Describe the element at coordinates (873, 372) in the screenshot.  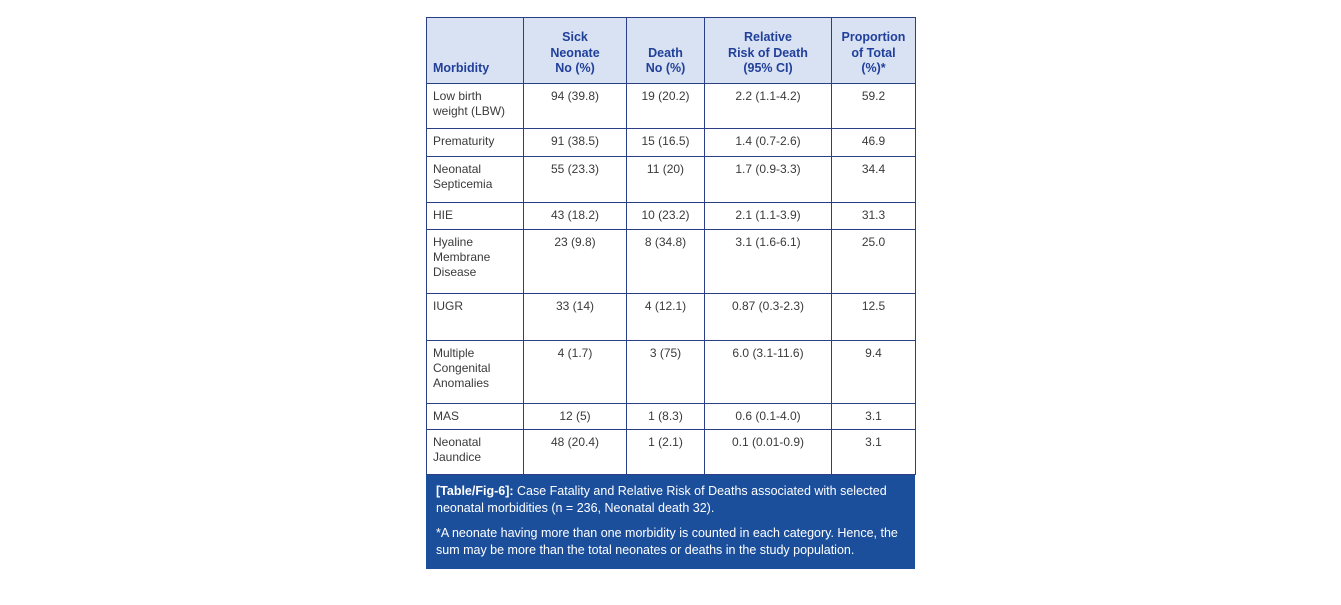
I see `cell-proportion: 9.4` at that location.